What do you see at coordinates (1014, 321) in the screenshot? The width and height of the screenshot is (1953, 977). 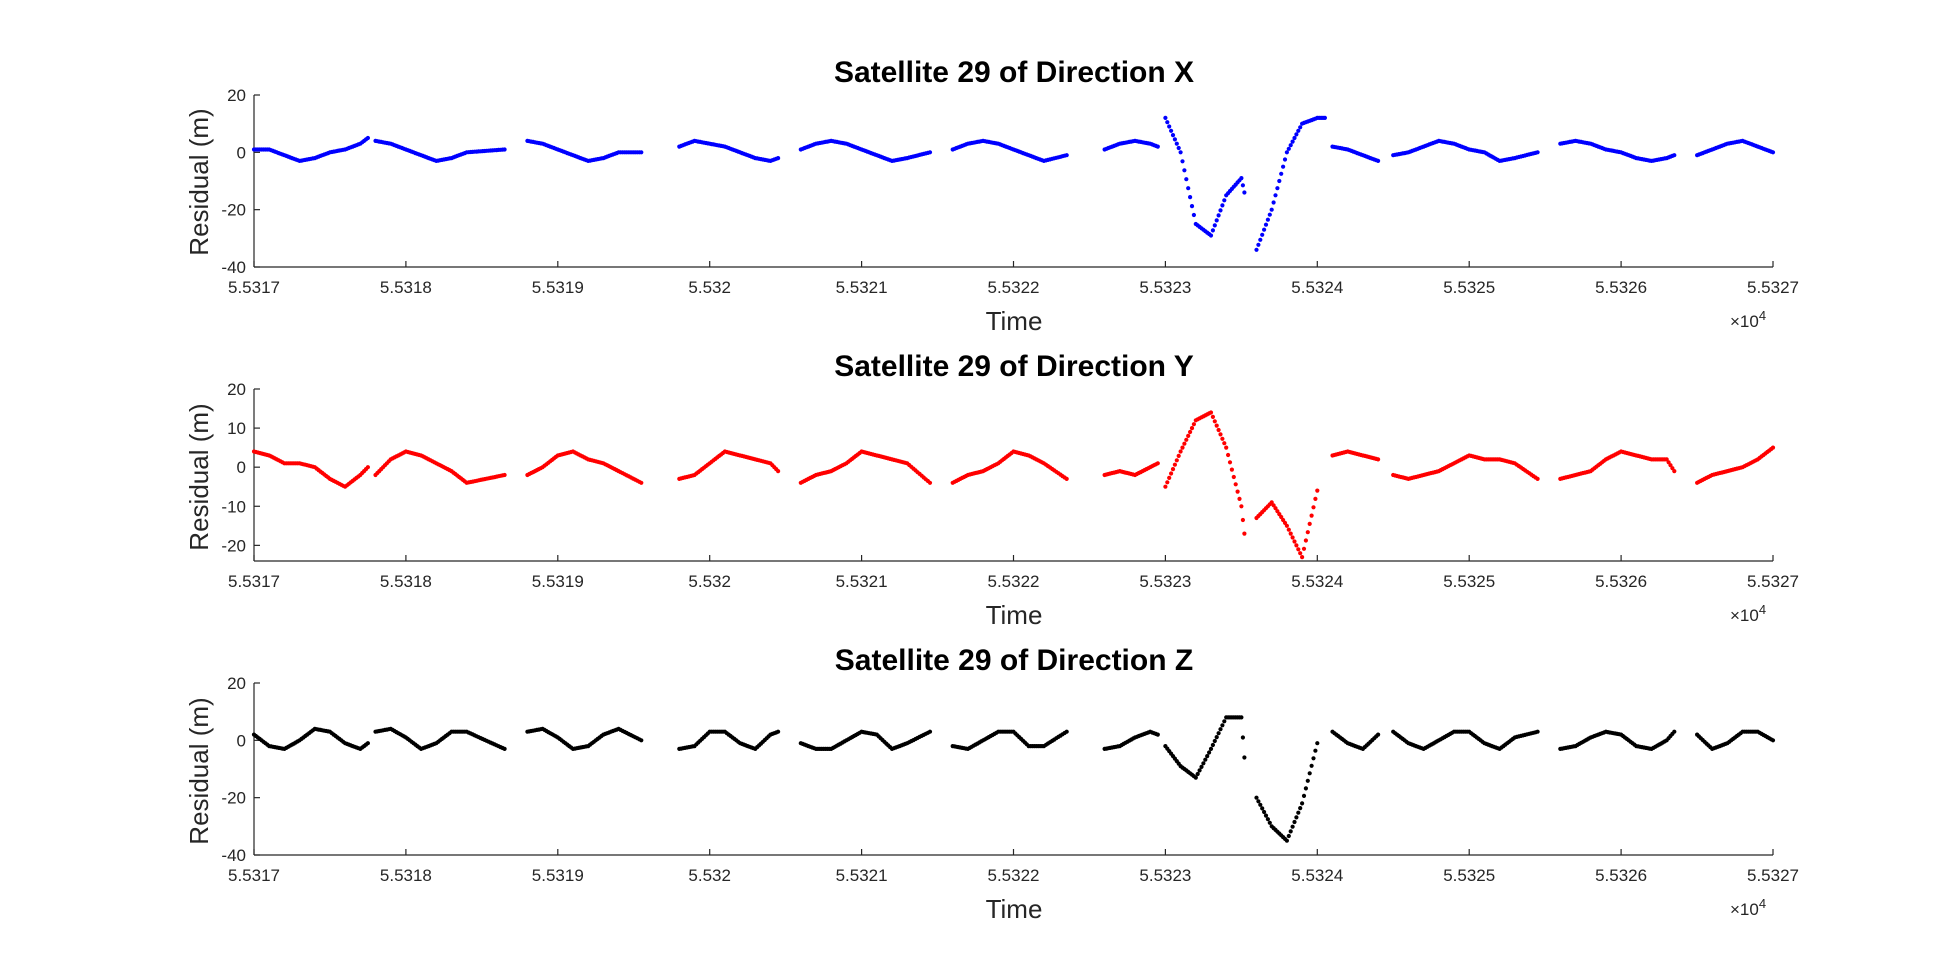 I see `x-axis-label: Time` at bounding box center [1014, 321].